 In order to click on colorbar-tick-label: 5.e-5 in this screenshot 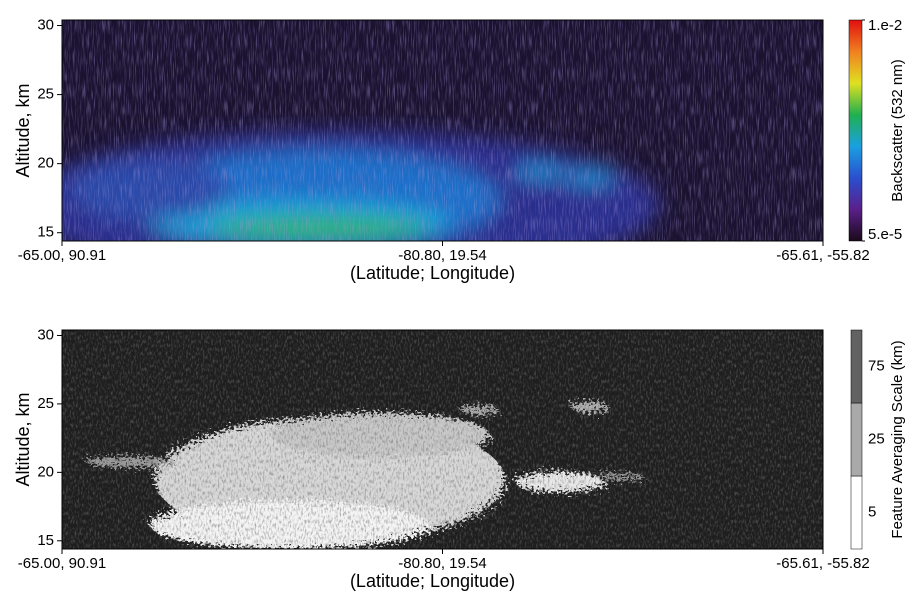, I will do `click(885, 234)`.